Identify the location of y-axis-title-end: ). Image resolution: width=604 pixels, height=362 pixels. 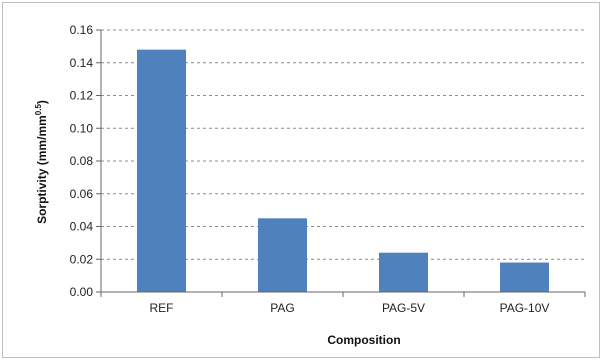
(42, 102).